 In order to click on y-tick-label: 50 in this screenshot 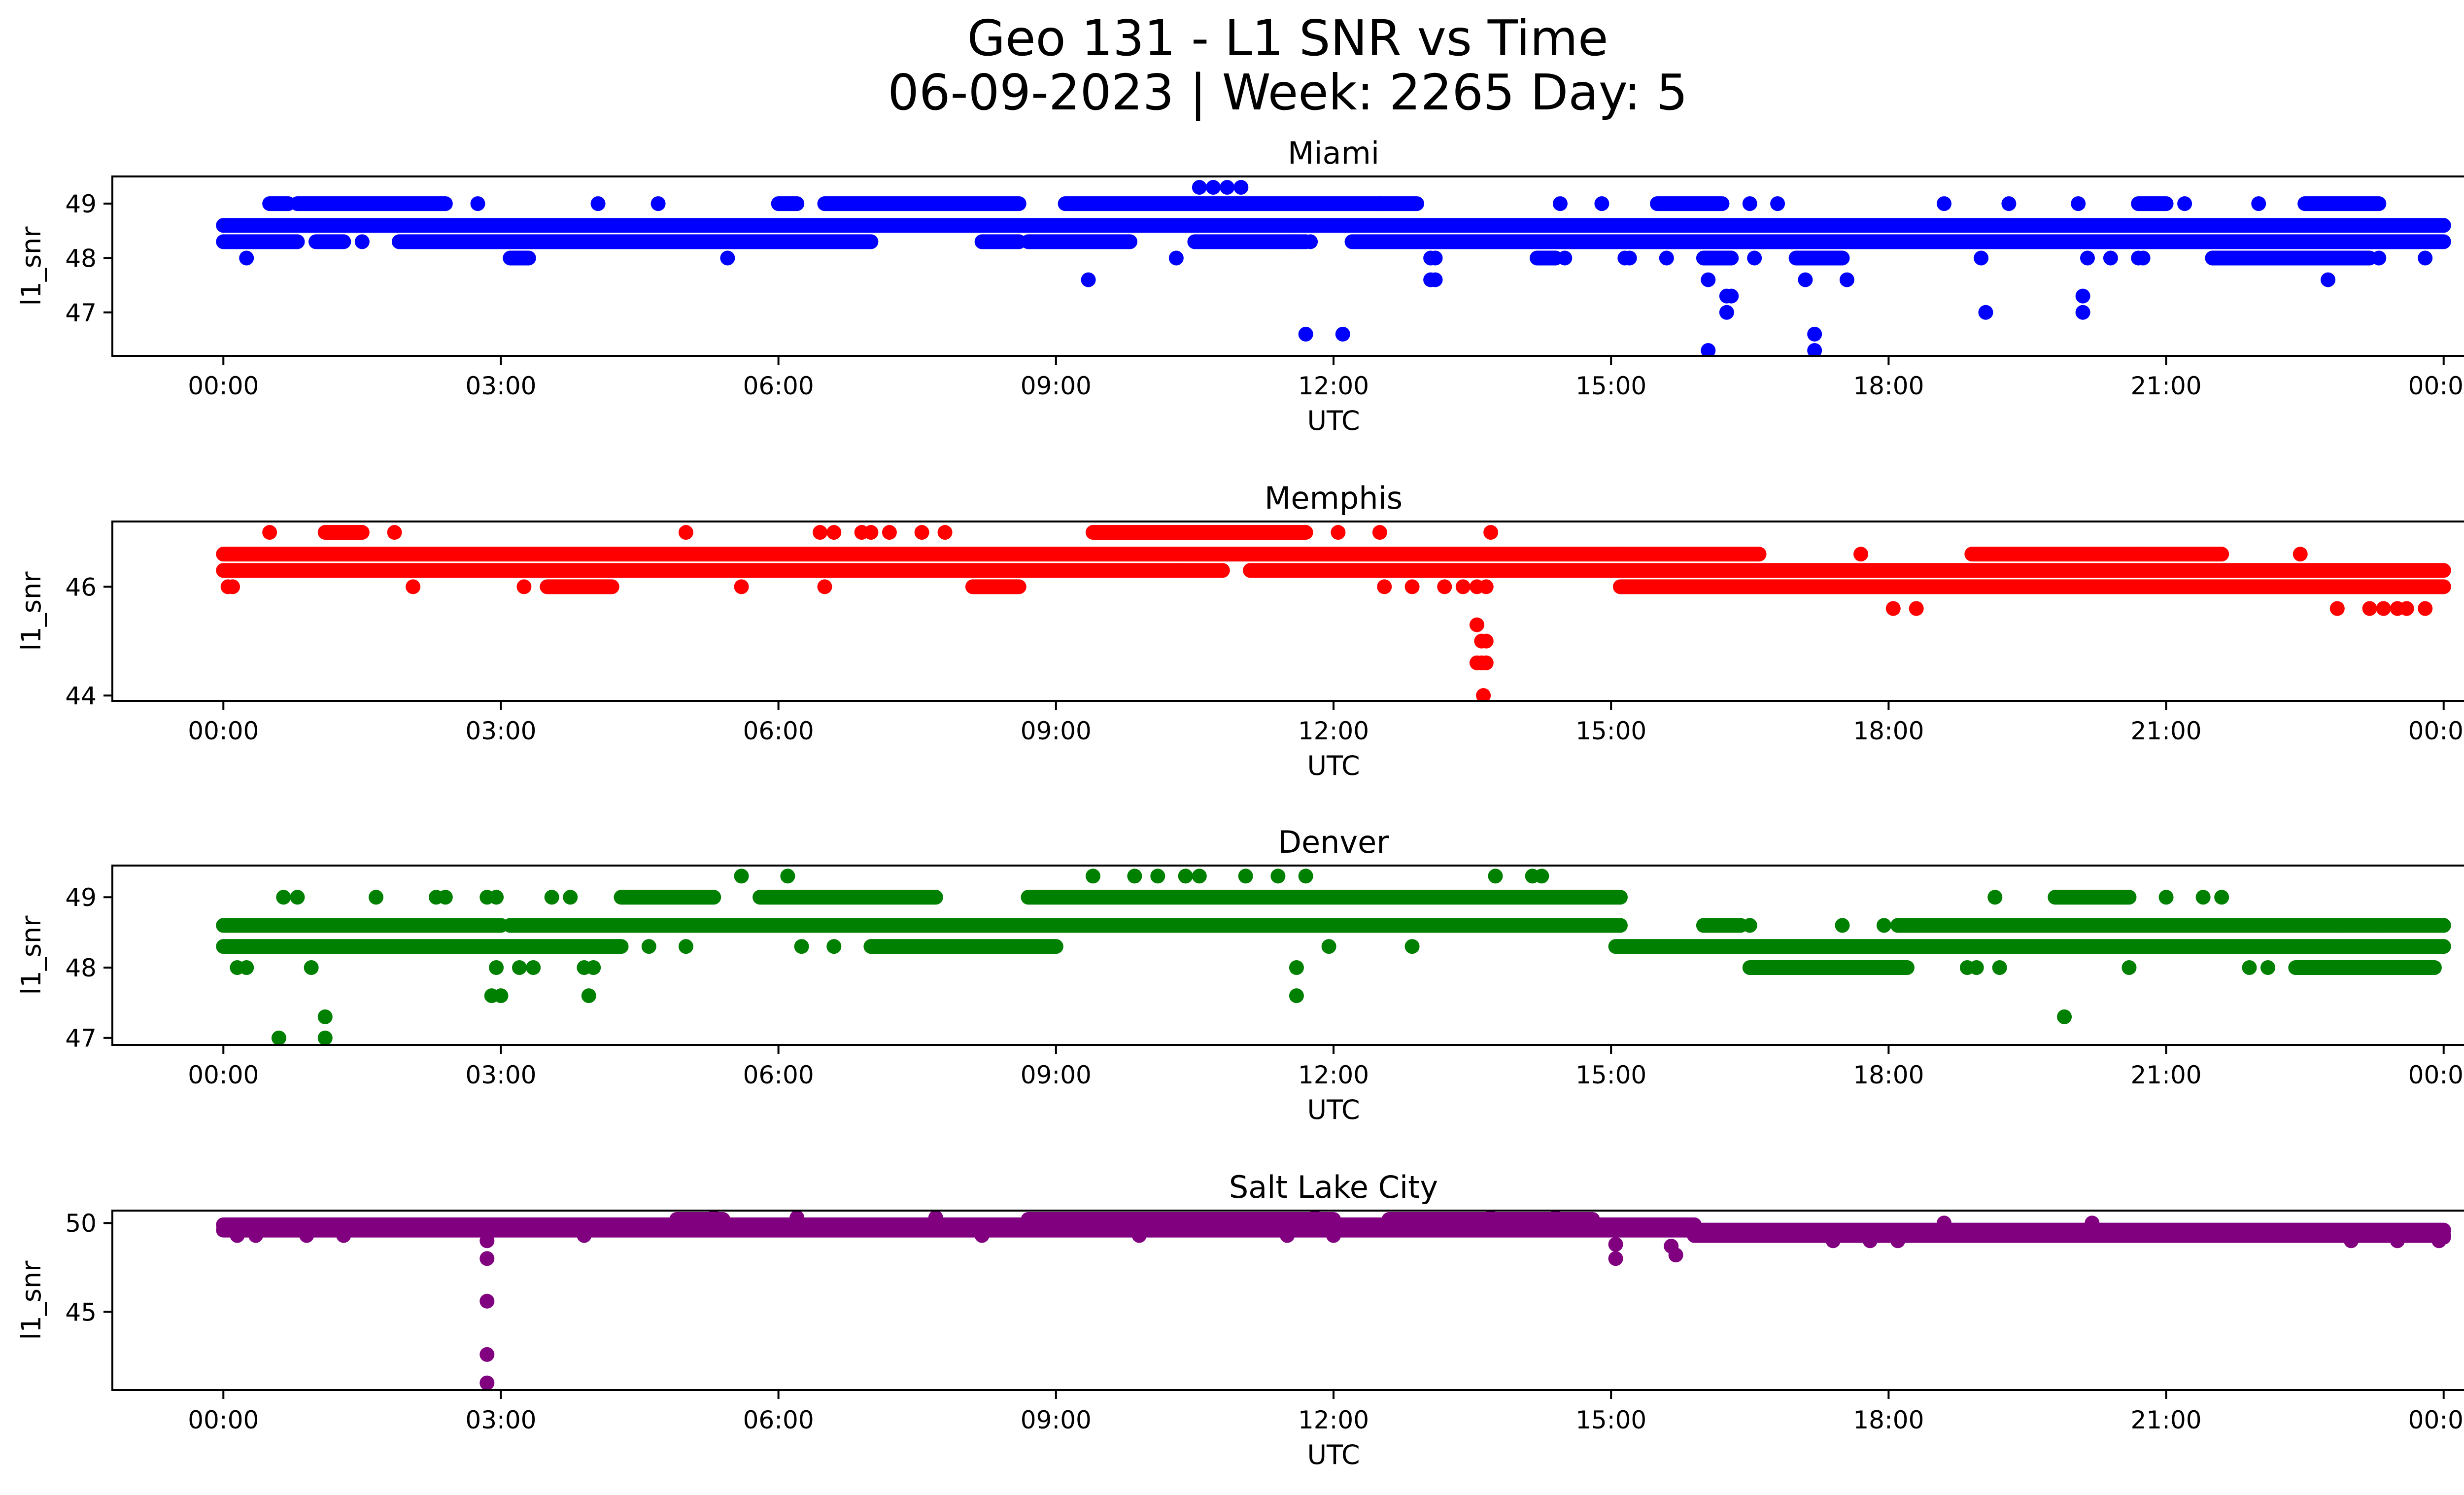, I will do `click(81, 1223)`.